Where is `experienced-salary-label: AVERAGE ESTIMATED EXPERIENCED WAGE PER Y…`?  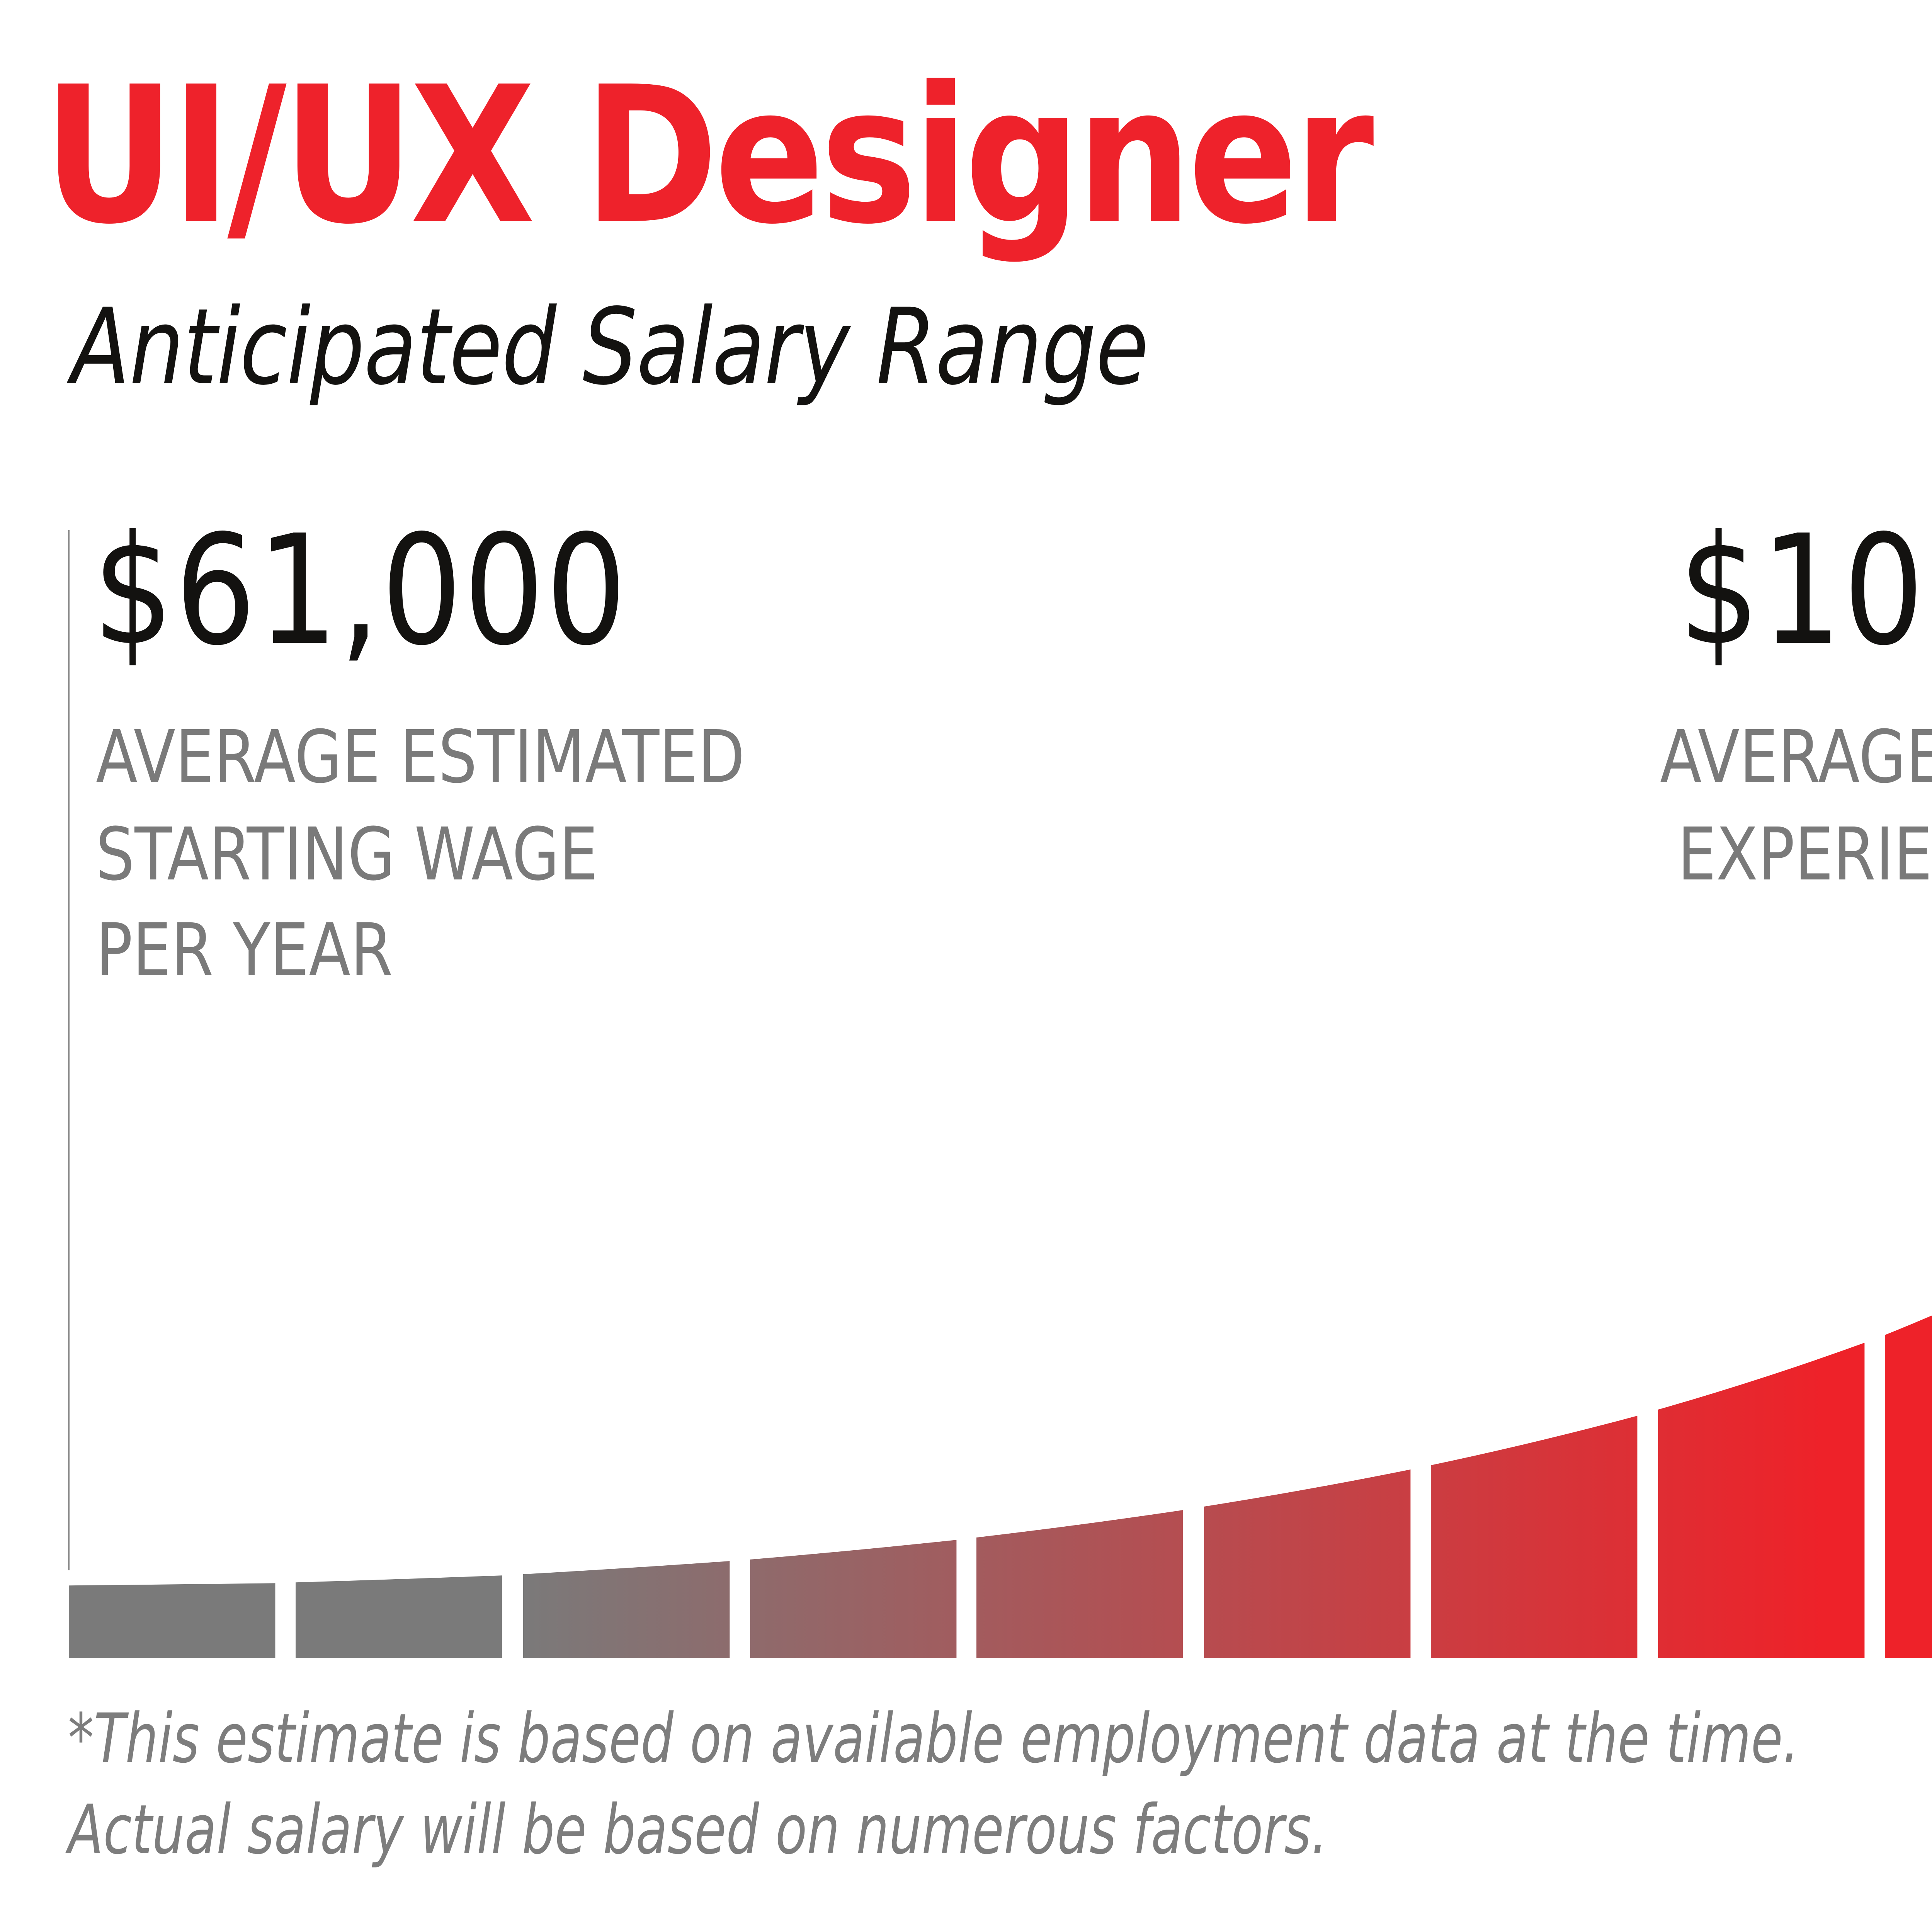 experienced-salary-label: AVERAGE ESTIMATED EXPERIENCED WAGE PER Y… is located at coordinates (1796, 856).